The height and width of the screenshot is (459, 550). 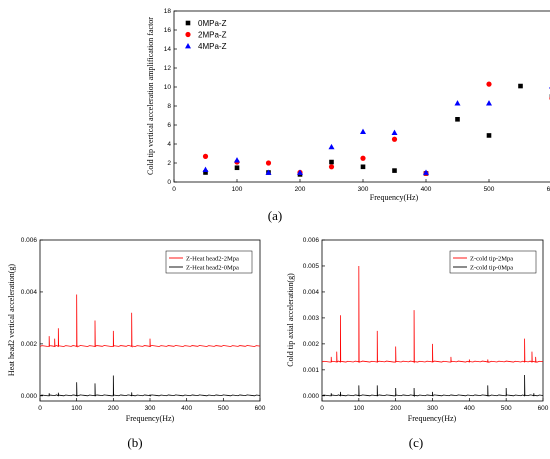 I want to click on chart-a-xtick-label: 200, so click(x=300, y=189).